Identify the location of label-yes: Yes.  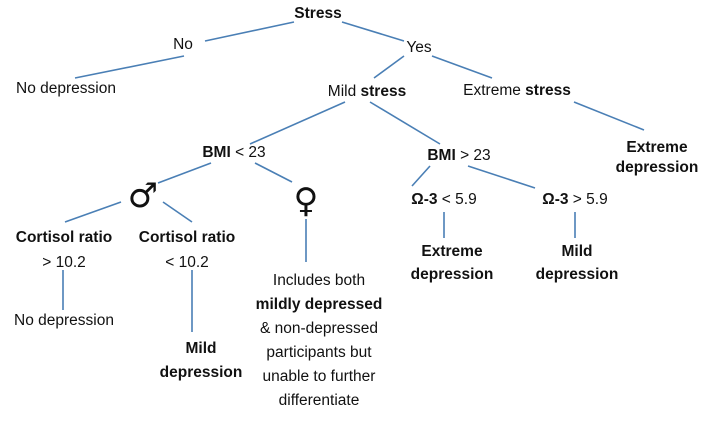
(419, 47).